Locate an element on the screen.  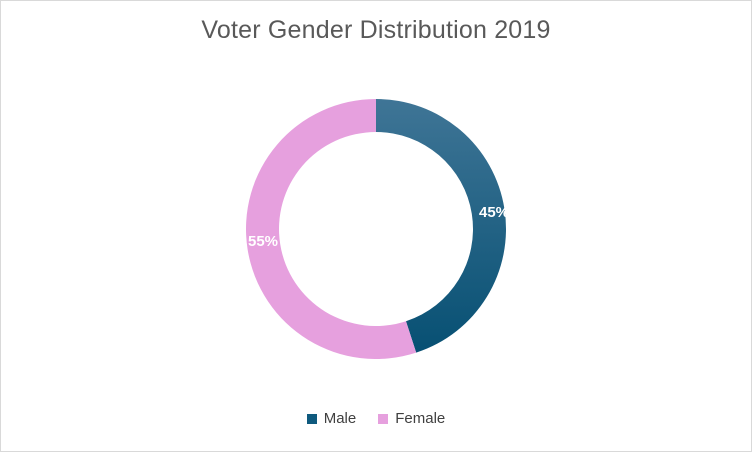
legend-label-male: Male is located at coordinates (340, 418).